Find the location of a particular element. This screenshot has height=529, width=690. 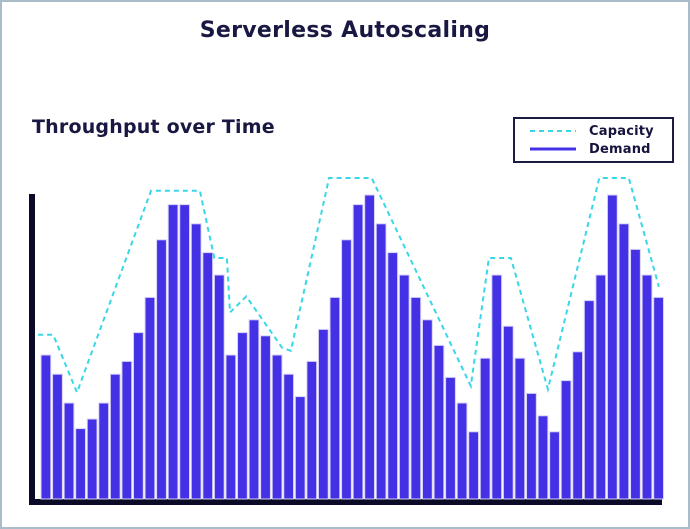

chart-subtitle: Throughput over Time is located at coordinates (153, 127).